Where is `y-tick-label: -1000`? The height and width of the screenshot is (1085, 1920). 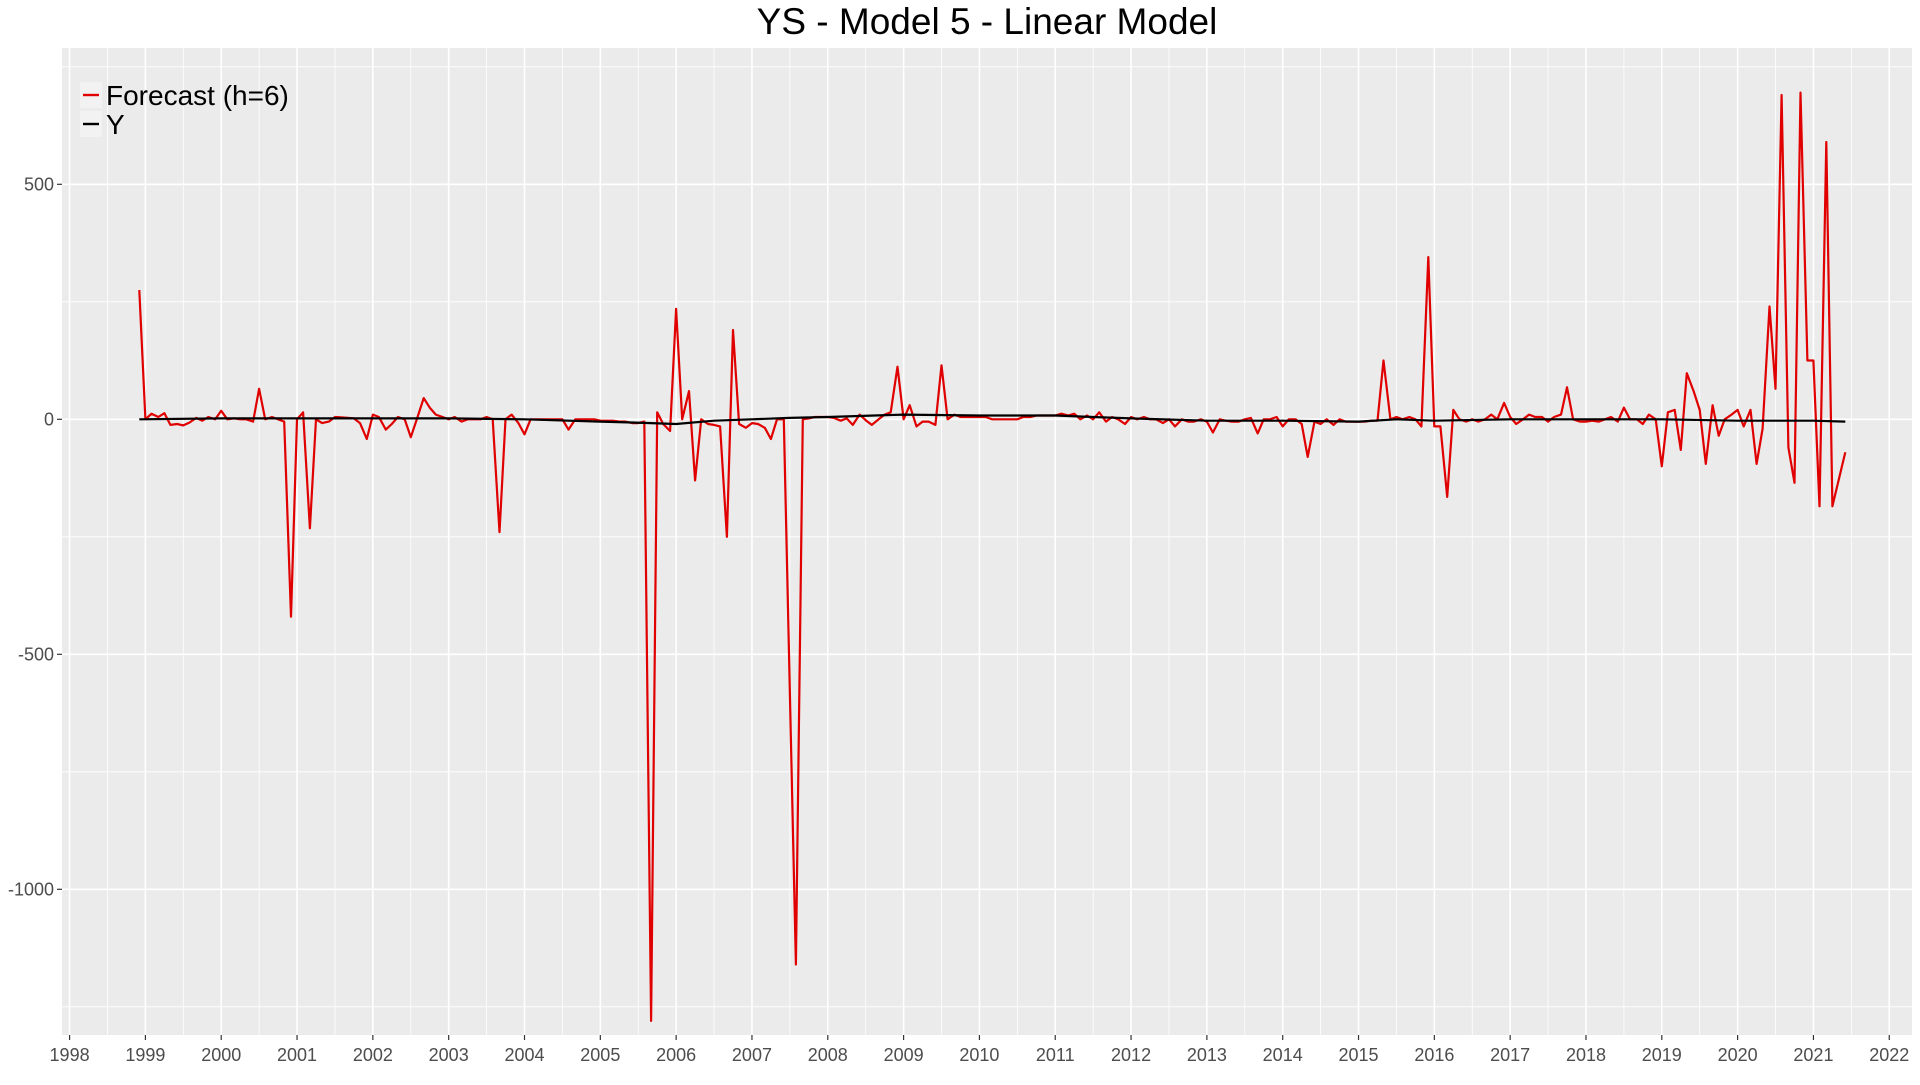
y-tick-label: -1000 is located at coordinates (31, 889).